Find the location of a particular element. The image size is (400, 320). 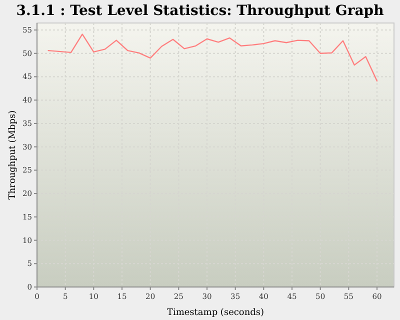

y-axis-title: Throughput (Mbps) is located at coordinates (13, 155).